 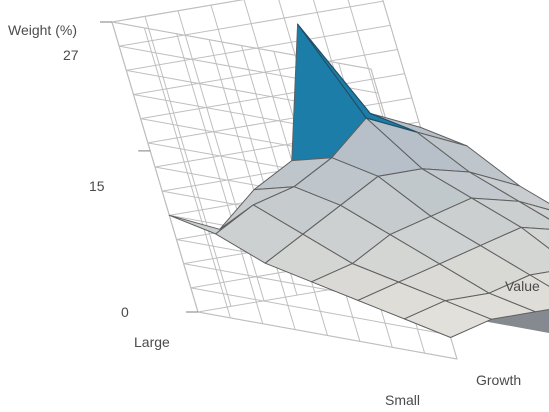 I want to click on z-tick-0: 0, so click(x=125, y=312).